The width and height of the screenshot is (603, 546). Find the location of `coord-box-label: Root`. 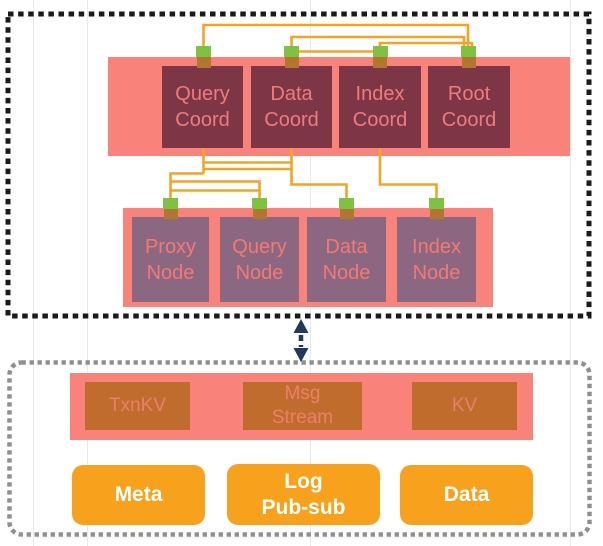

coord-box-label: Root is located at coordinates (469, 94).